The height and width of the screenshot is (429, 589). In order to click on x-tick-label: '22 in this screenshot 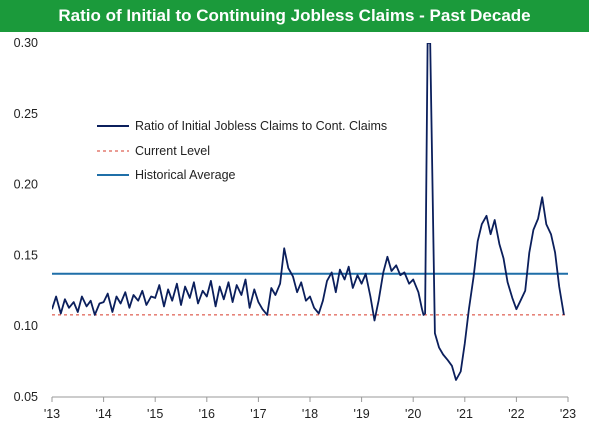, I will do `click(516, 414)`.